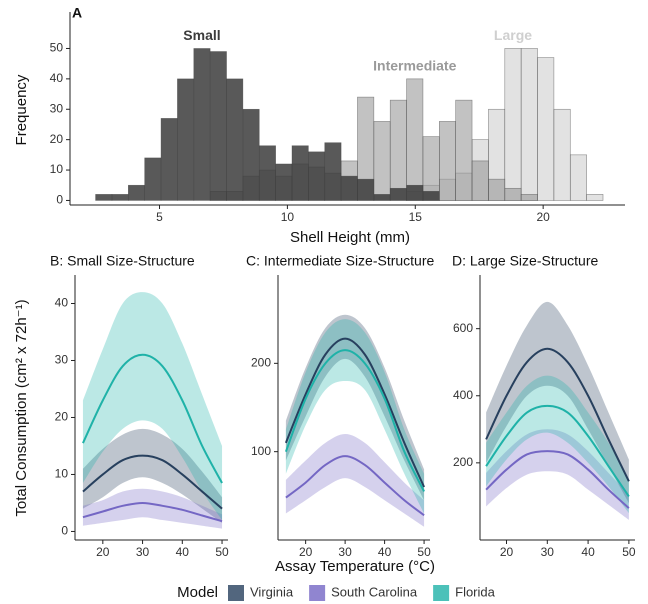  What do you see at coordinates (197, 592) in the screenshot?
I see `legend-title: Model` at bounding box center [197, 592].